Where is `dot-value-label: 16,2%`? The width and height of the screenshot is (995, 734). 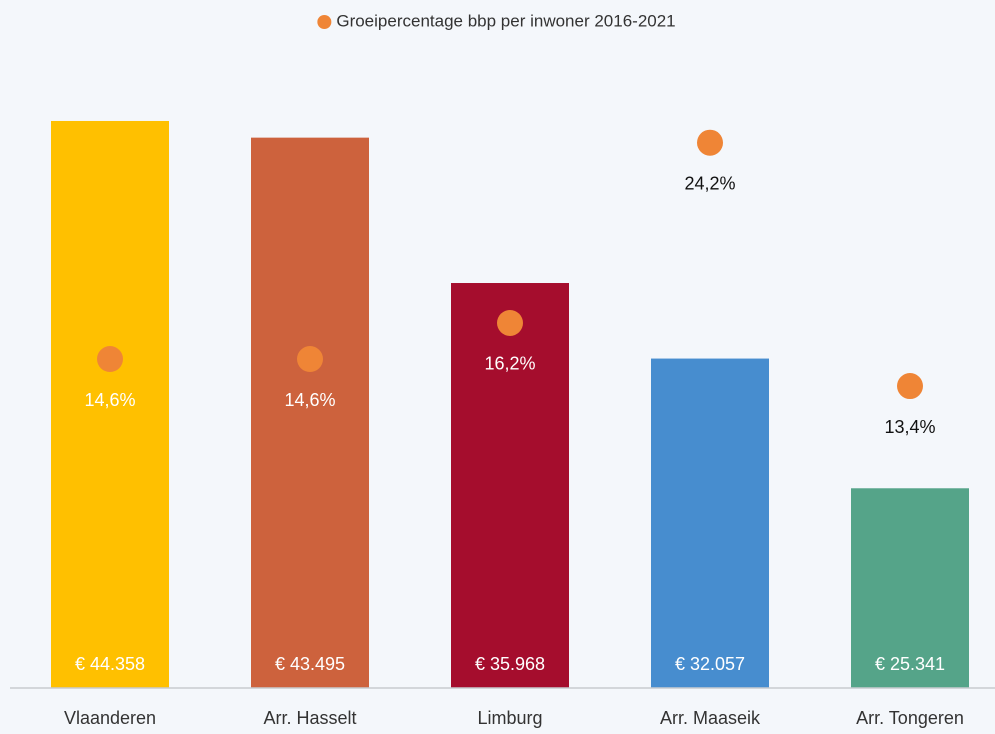 dot-value-label: 16,2% is located at coordinates (509, 364).